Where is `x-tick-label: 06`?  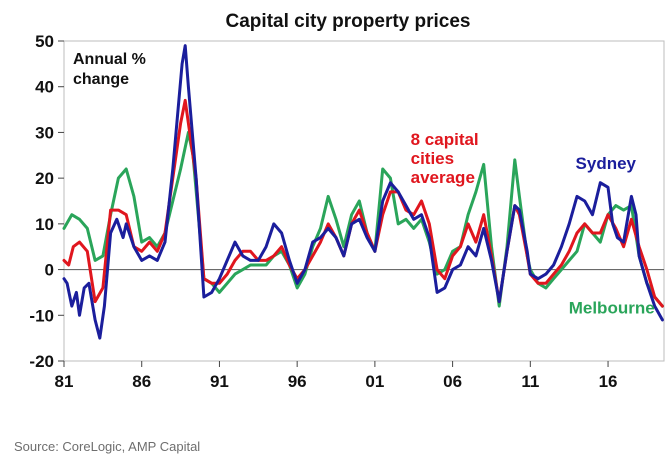
x-tick-label: 06 is located at coordinates (452, 381).